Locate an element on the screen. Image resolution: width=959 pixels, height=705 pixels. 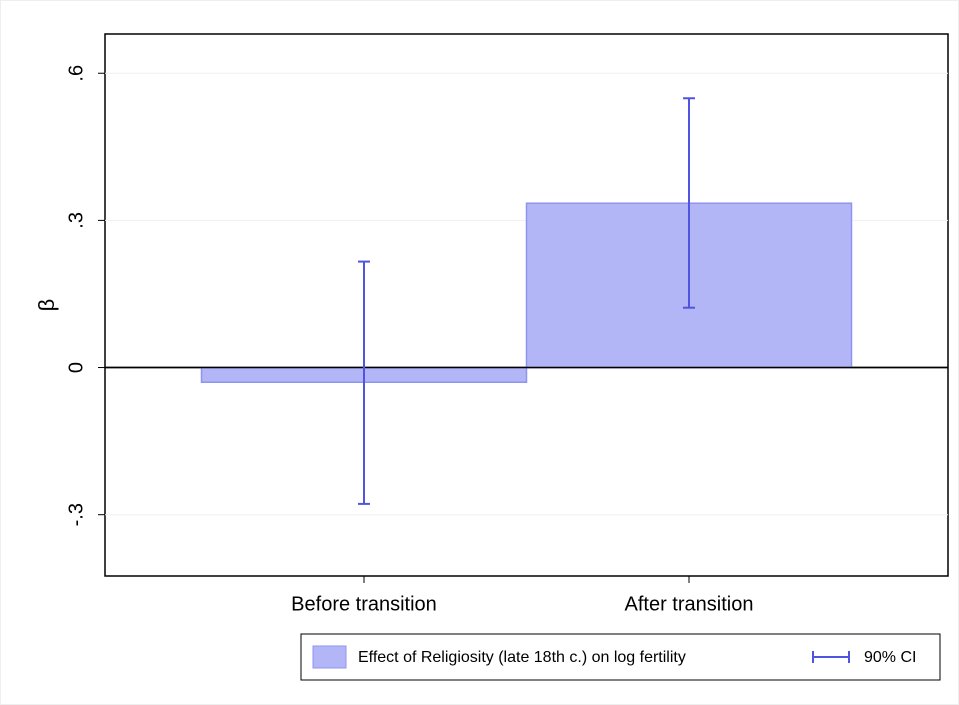
y-tick-label: 0 is located at coordinates (76, 367).